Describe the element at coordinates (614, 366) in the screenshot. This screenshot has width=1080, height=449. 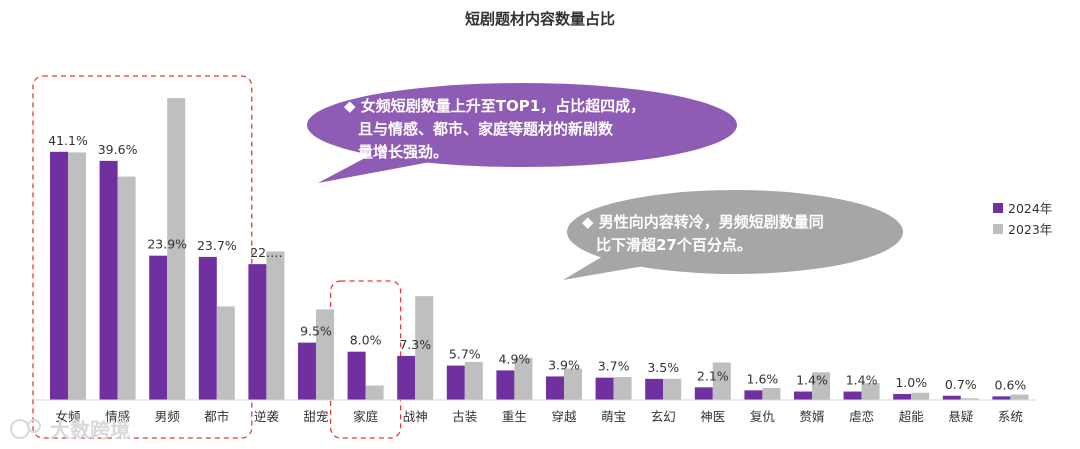
I see `value-label: 3.7%` at that location.